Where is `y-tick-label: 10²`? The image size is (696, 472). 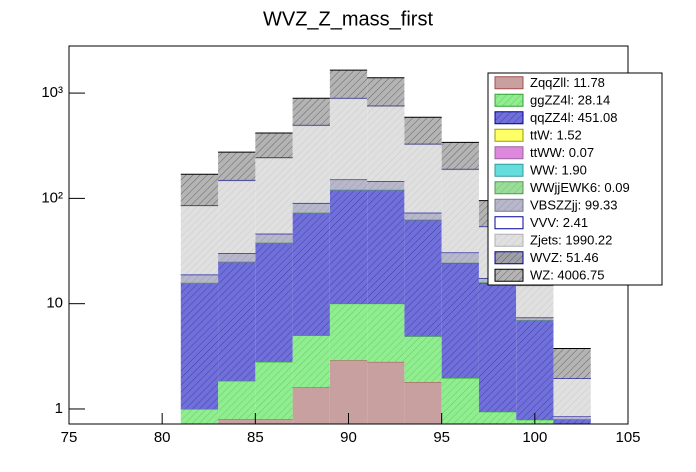
y-tick-label: 10² is located at coordinates (52, 197).